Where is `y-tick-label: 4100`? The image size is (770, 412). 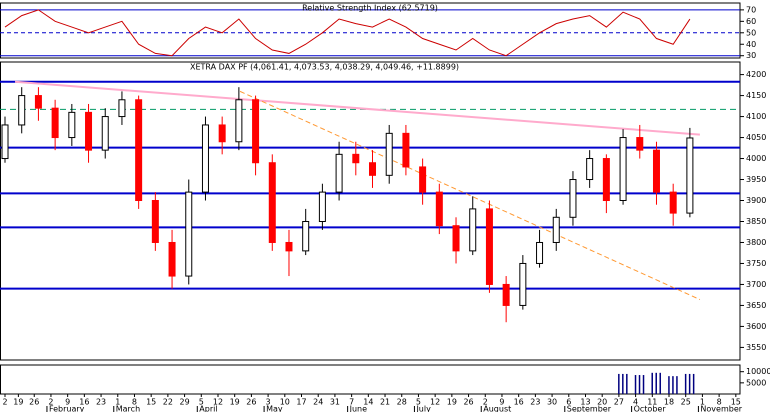 y-tick-label: 4100 is located at coordinates (756, 116).